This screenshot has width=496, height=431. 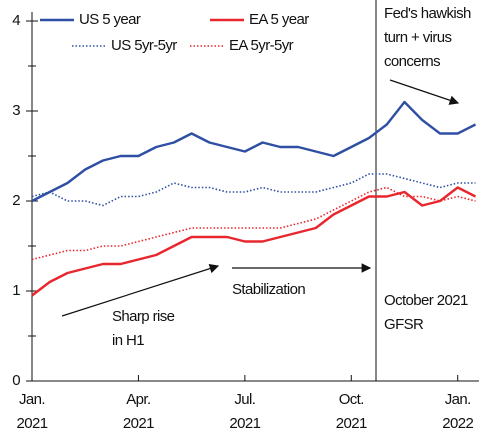 What do you see at coordinates (426, 312) in the screenshot?
I see `annotation: October 2021 GFSR` at bounding box center [426, 312].